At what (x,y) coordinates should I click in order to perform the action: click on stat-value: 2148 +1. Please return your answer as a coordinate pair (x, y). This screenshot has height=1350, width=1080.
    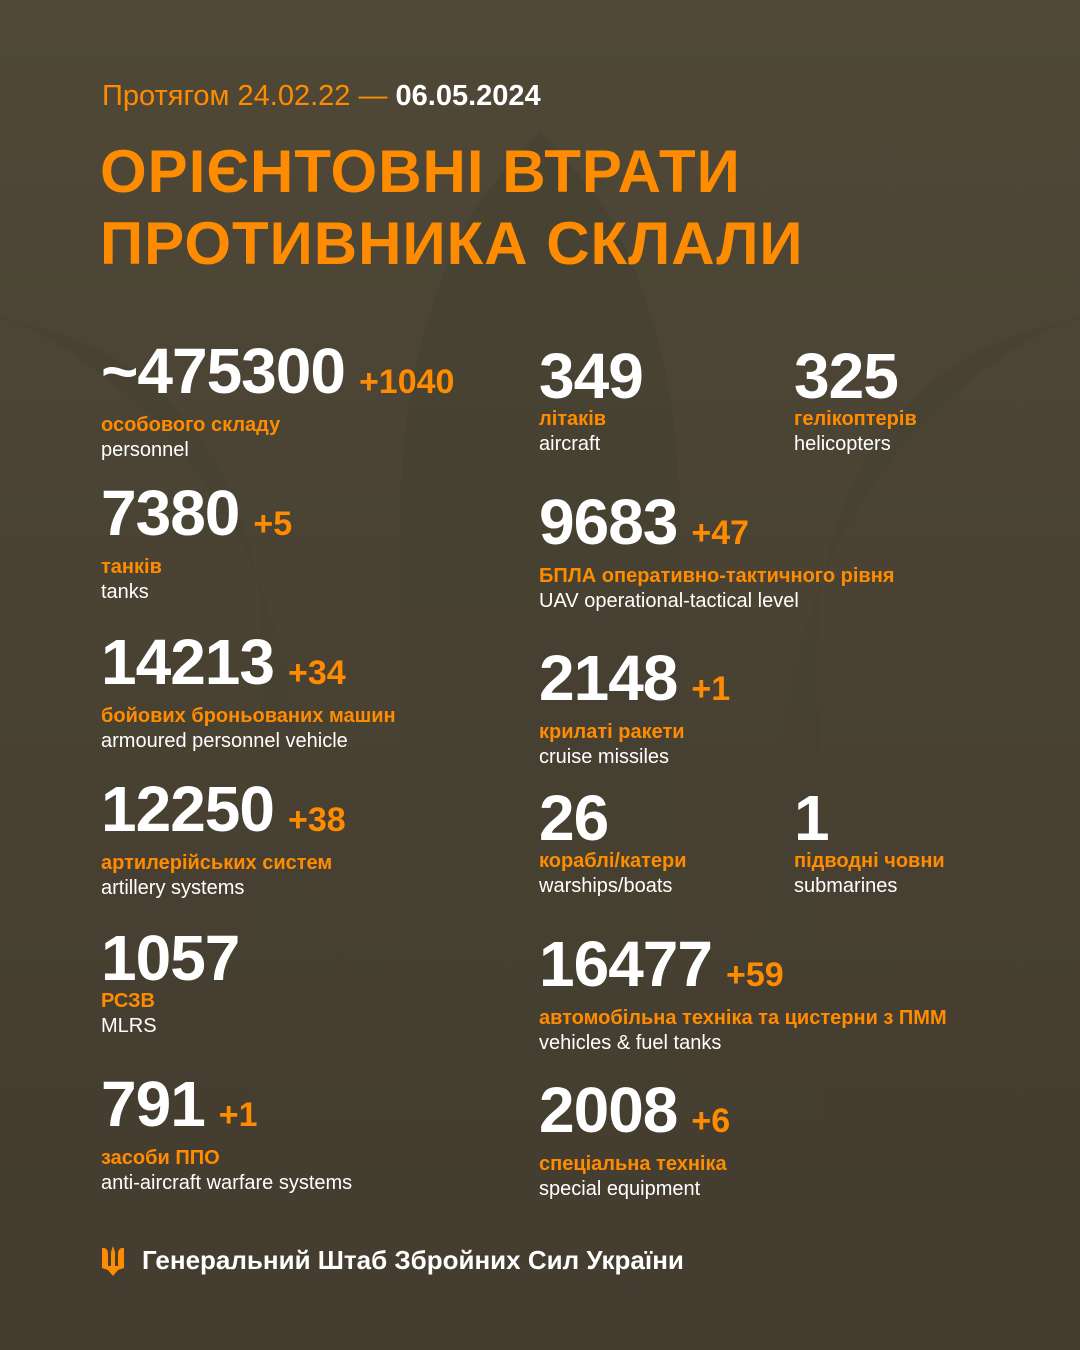
    Looking at the image, I should click on (635, 683).